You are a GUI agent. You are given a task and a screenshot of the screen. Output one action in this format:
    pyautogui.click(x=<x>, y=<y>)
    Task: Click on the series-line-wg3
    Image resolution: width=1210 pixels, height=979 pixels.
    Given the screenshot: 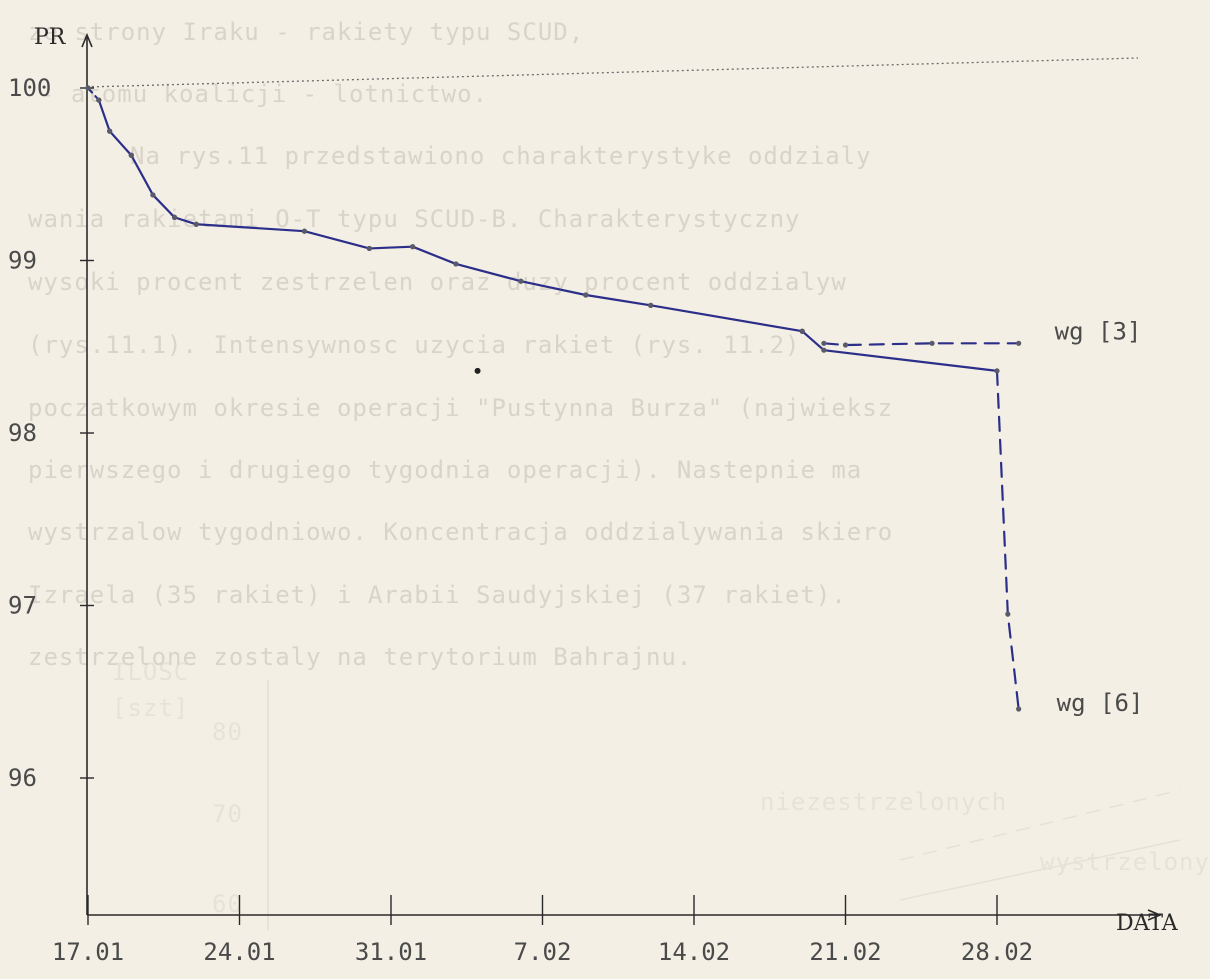 What is the action you would take?
    pyautogui.click(x=921, y=344)
    